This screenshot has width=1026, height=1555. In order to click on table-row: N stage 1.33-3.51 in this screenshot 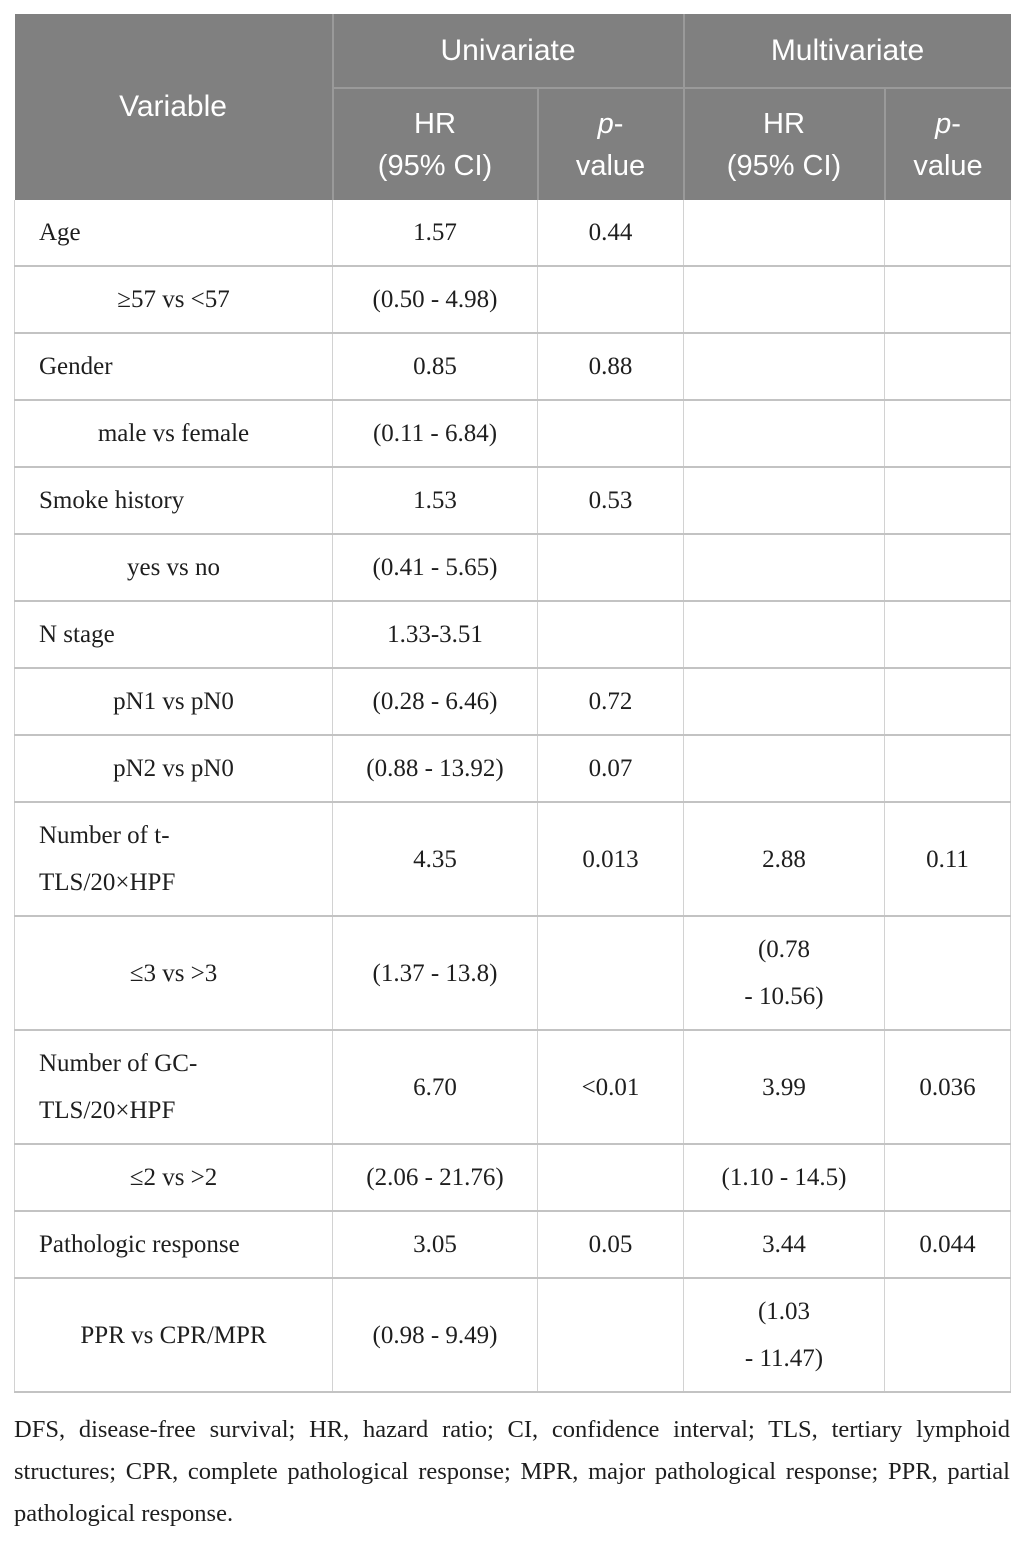, I will do `click(513, 634)`.